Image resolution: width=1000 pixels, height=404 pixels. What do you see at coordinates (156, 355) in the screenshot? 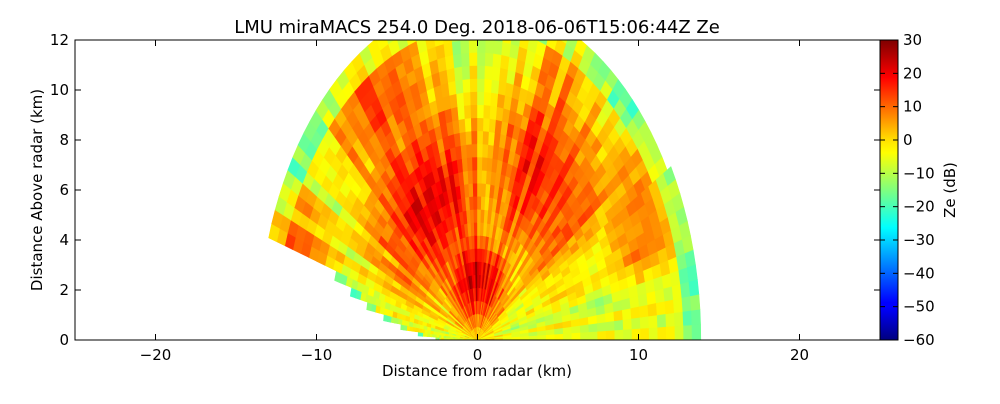
I see `x-tick-label: −20` at bounding box center [156, 355].